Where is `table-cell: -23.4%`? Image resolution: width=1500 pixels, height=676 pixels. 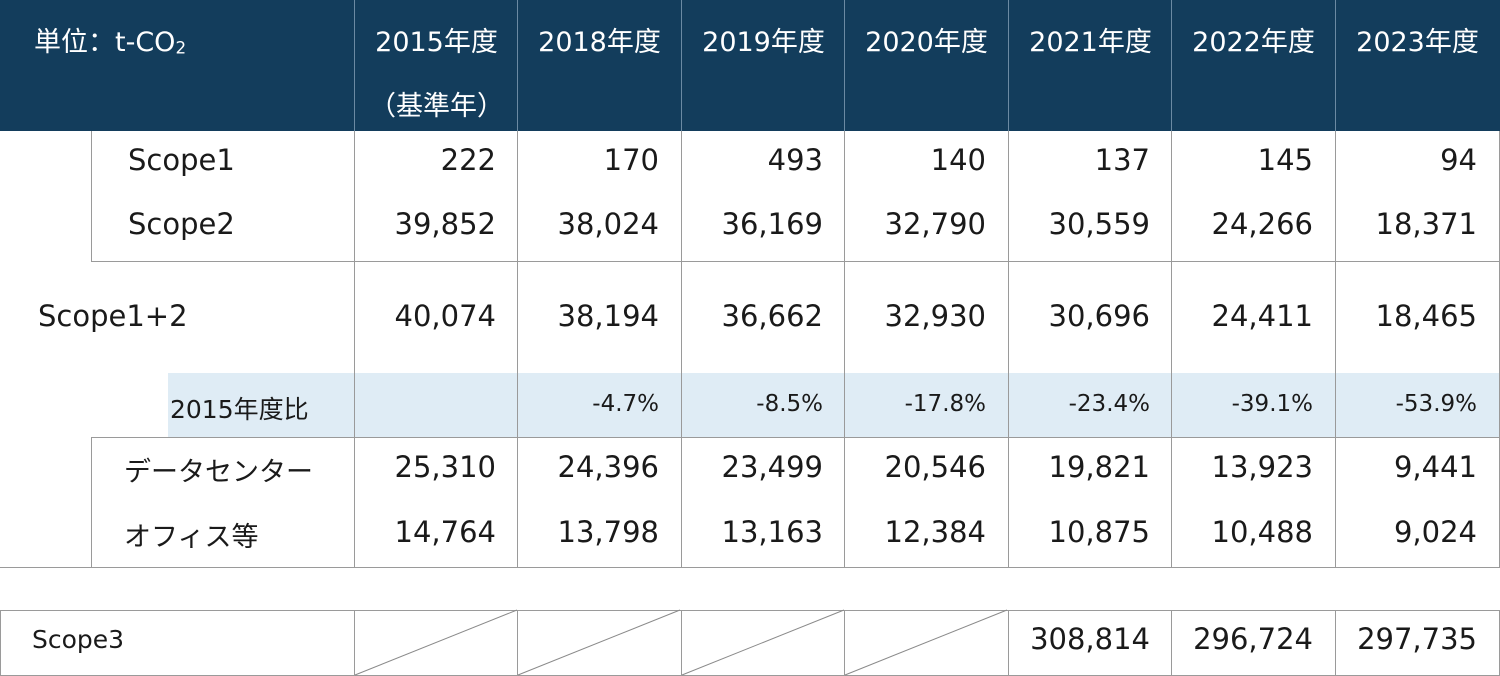
table-cell: -23.4% is located at coordinates (1109, 404).